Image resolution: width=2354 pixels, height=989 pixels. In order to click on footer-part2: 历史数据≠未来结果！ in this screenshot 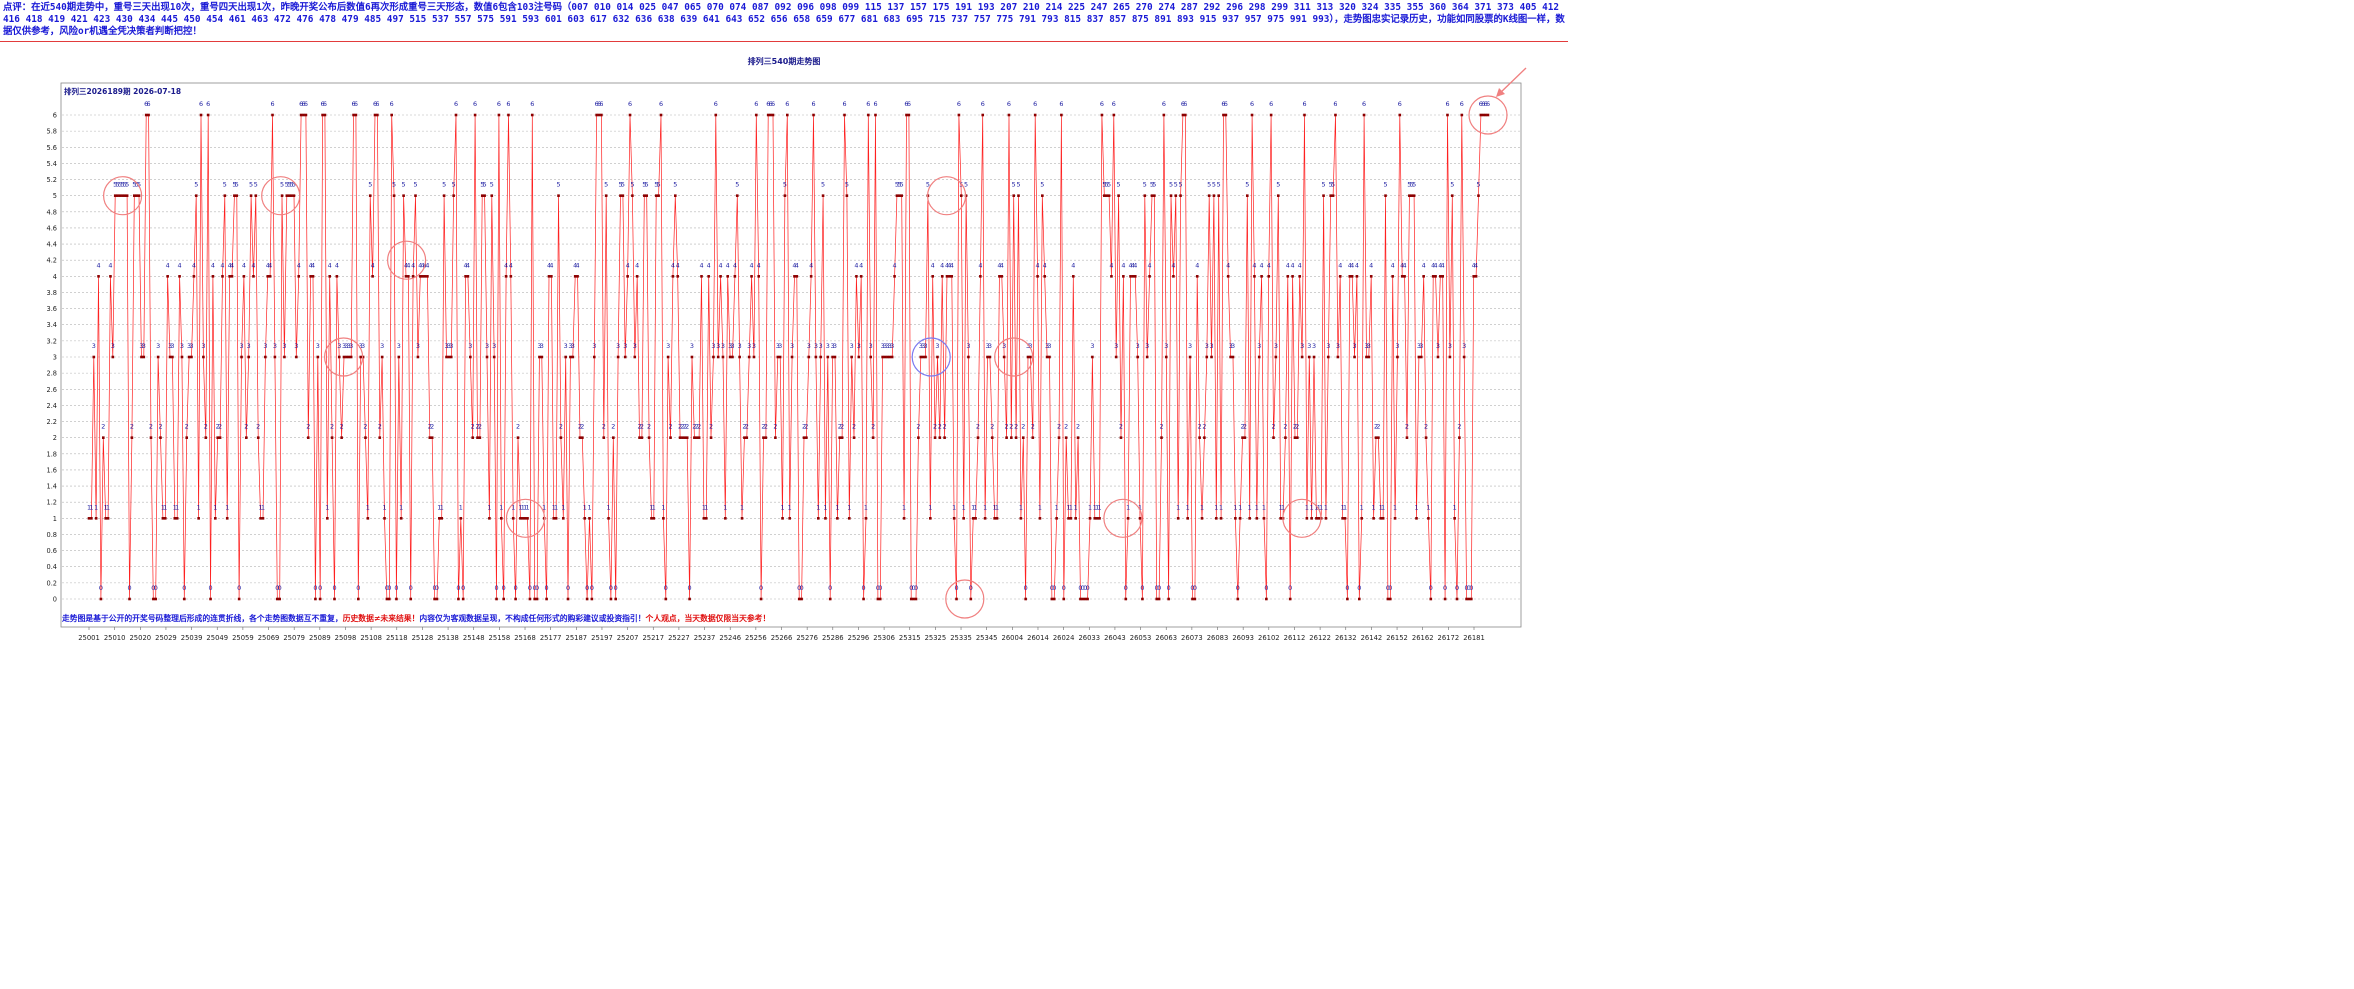, I will do `click(381, 618)`.